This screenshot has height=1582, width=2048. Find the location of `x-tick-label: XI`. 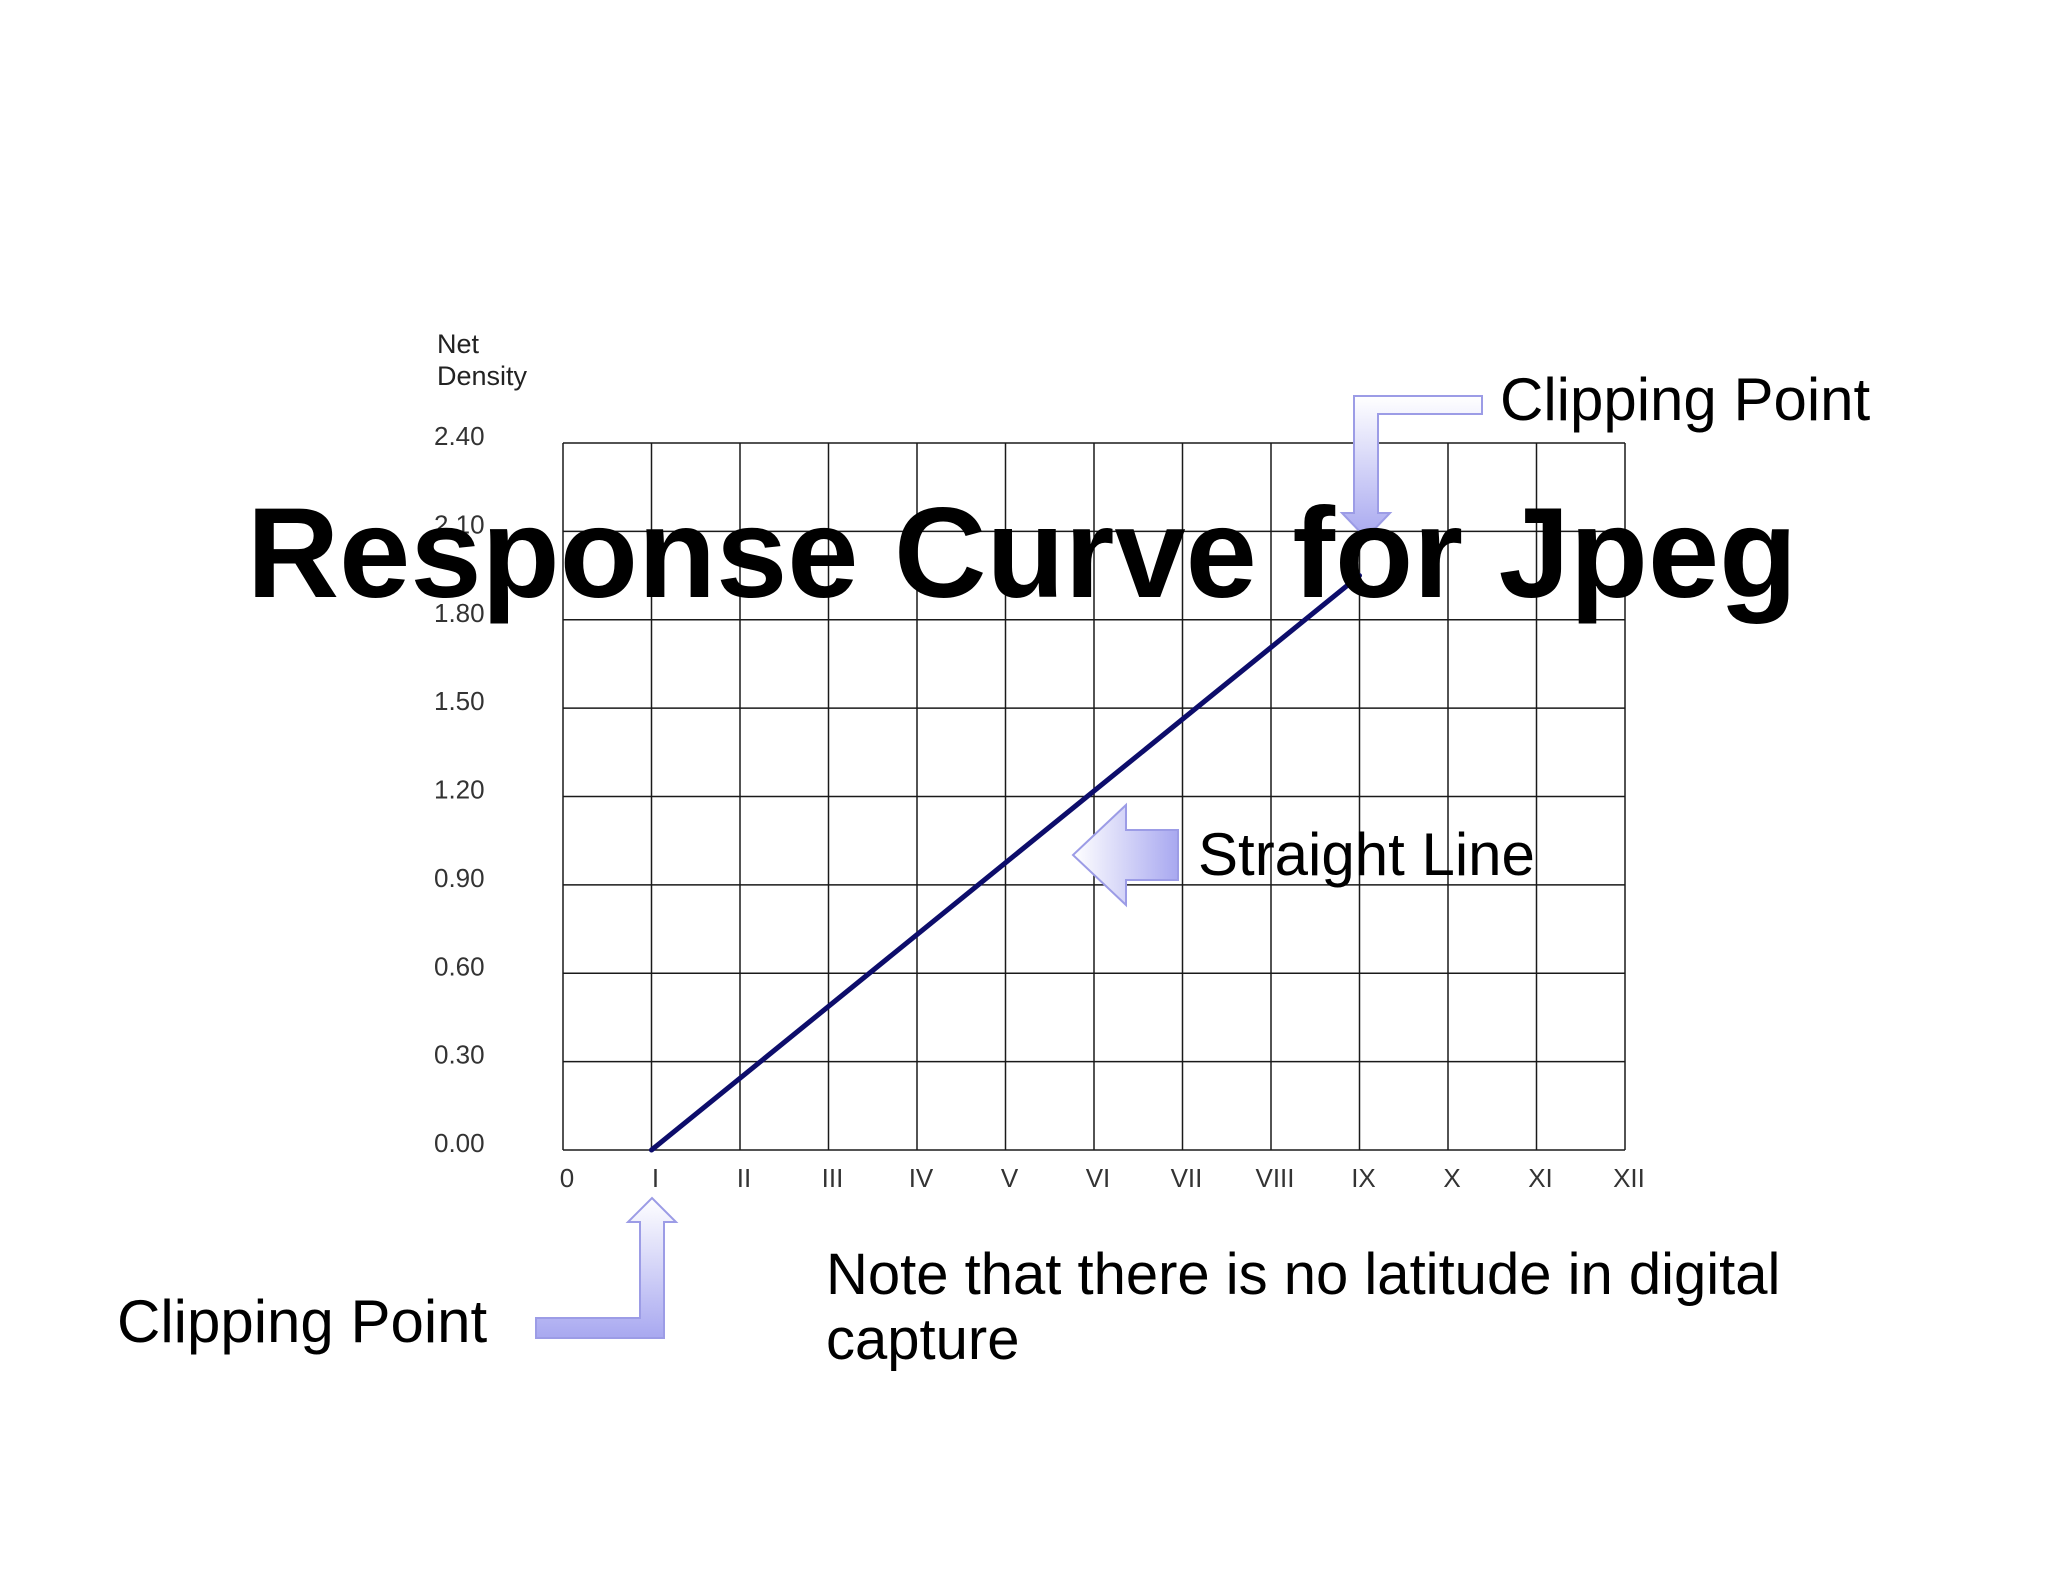

x-tick-label: XI is located at coordinates (1540, 1178).